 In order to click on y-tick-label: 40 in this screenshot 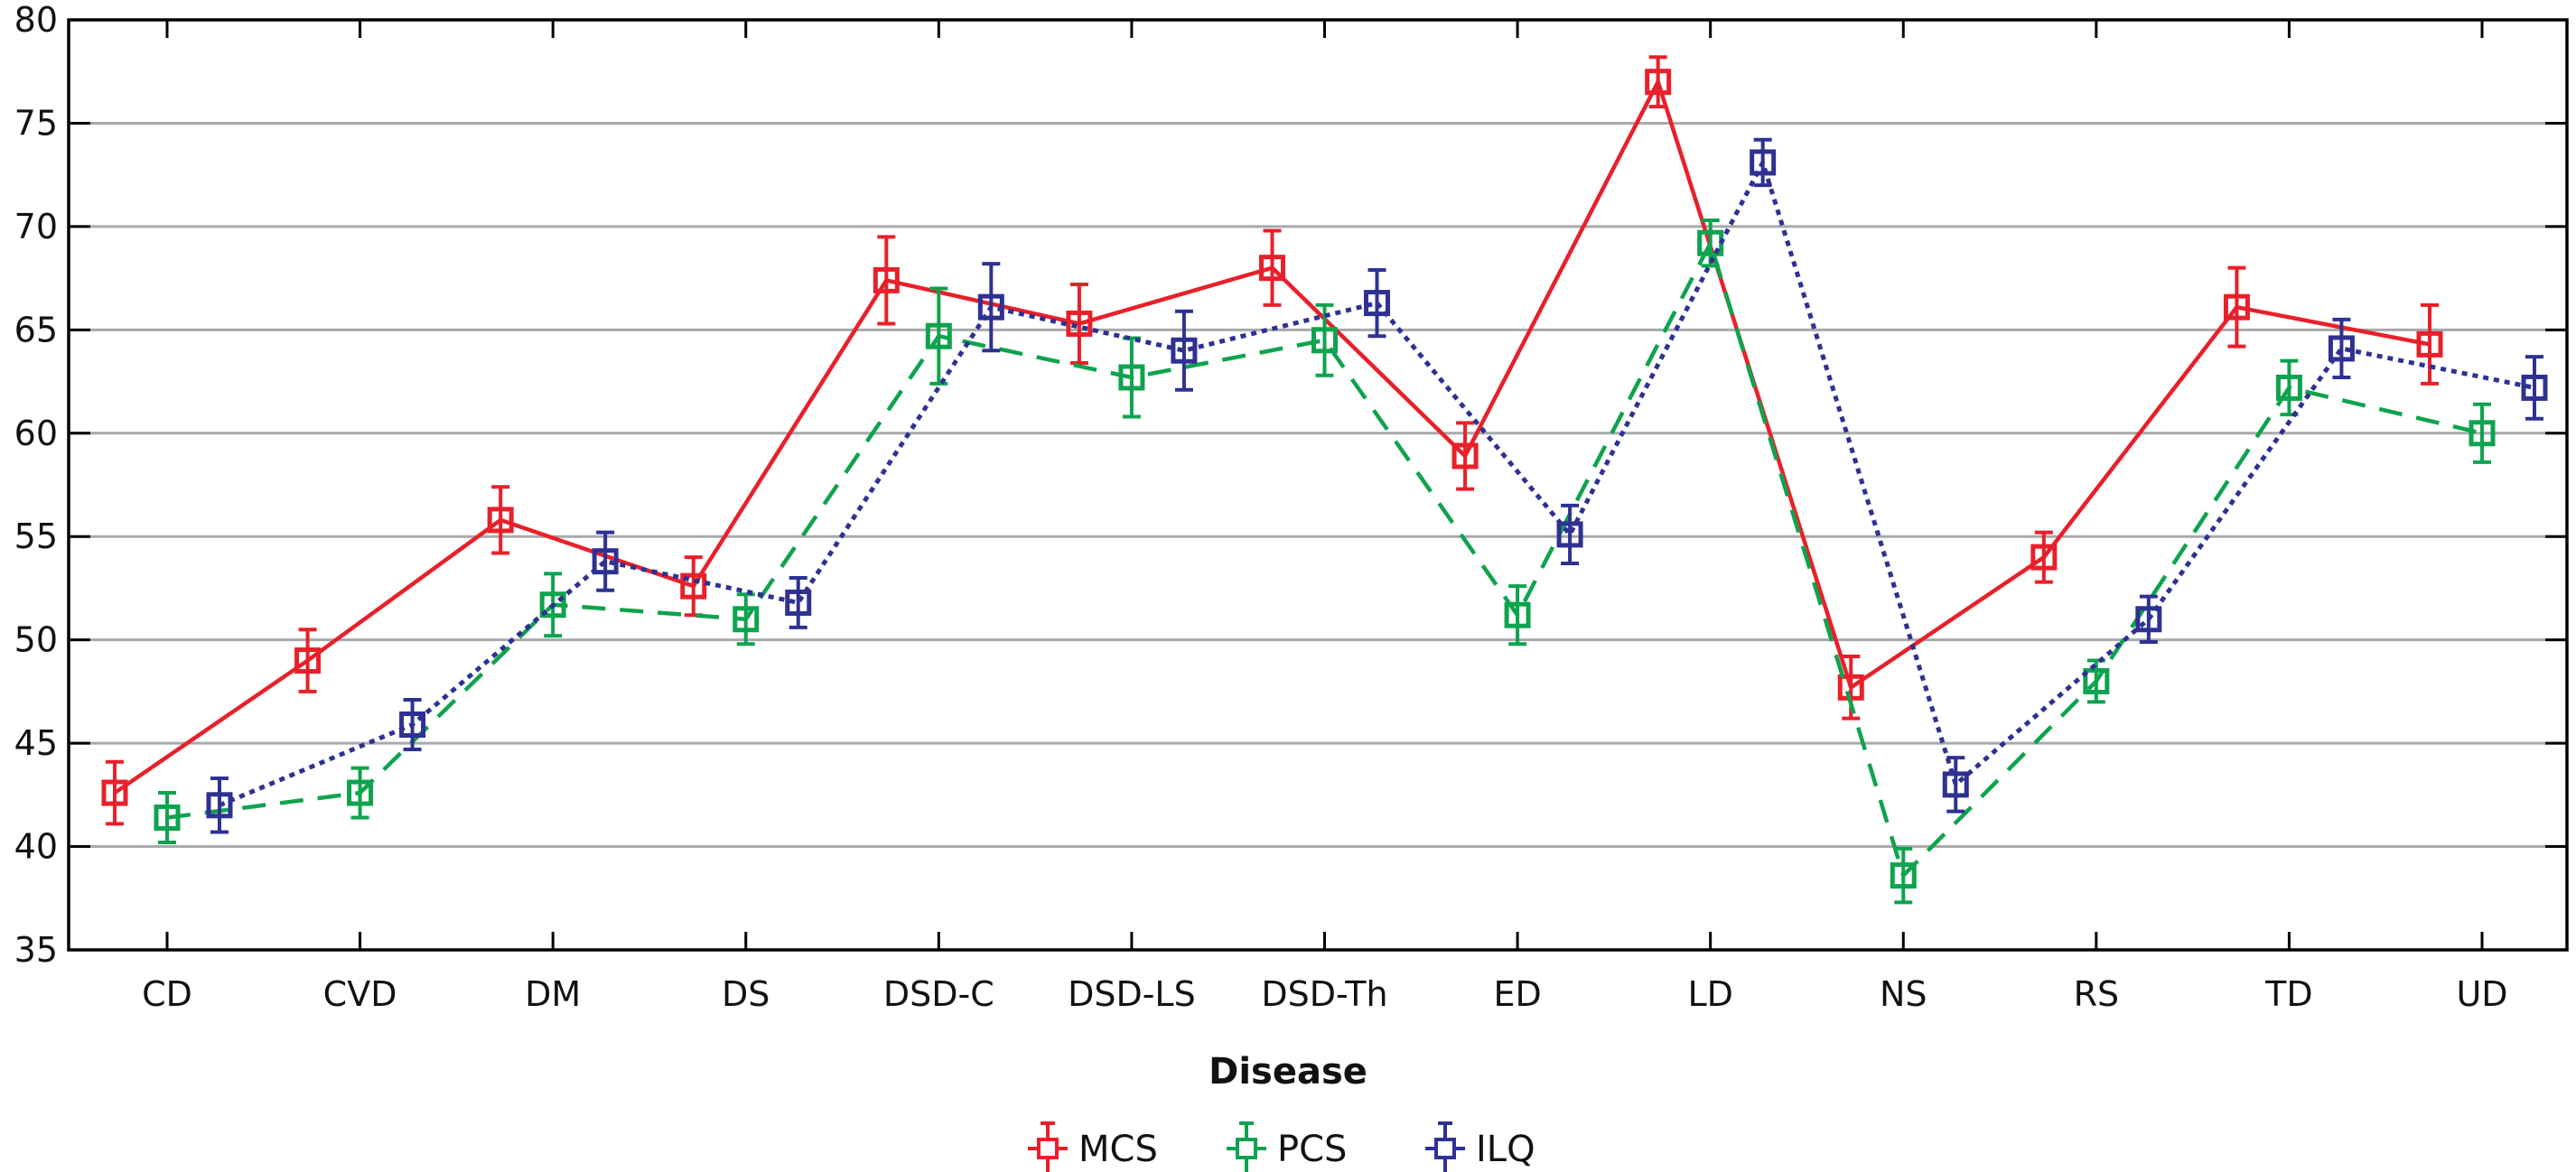, I will do `click(36, 847)`.